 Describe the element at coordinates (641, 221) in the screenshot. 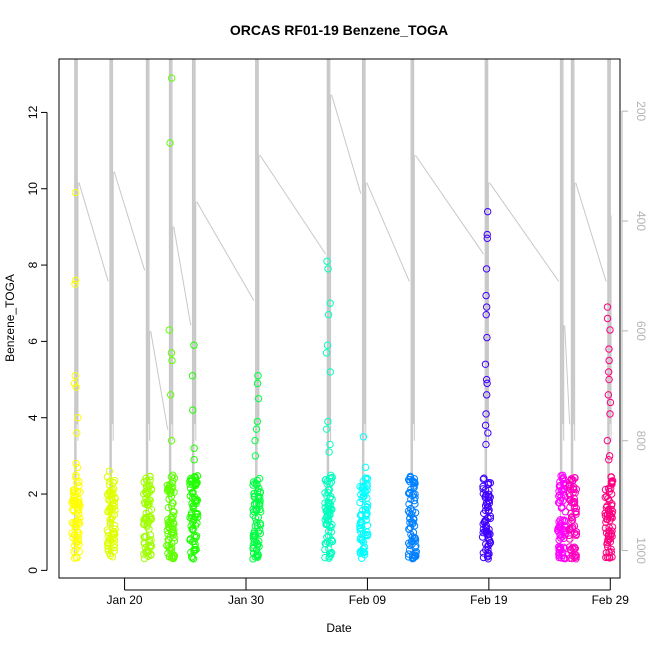

I see `right-tick-label: 400` at that location.